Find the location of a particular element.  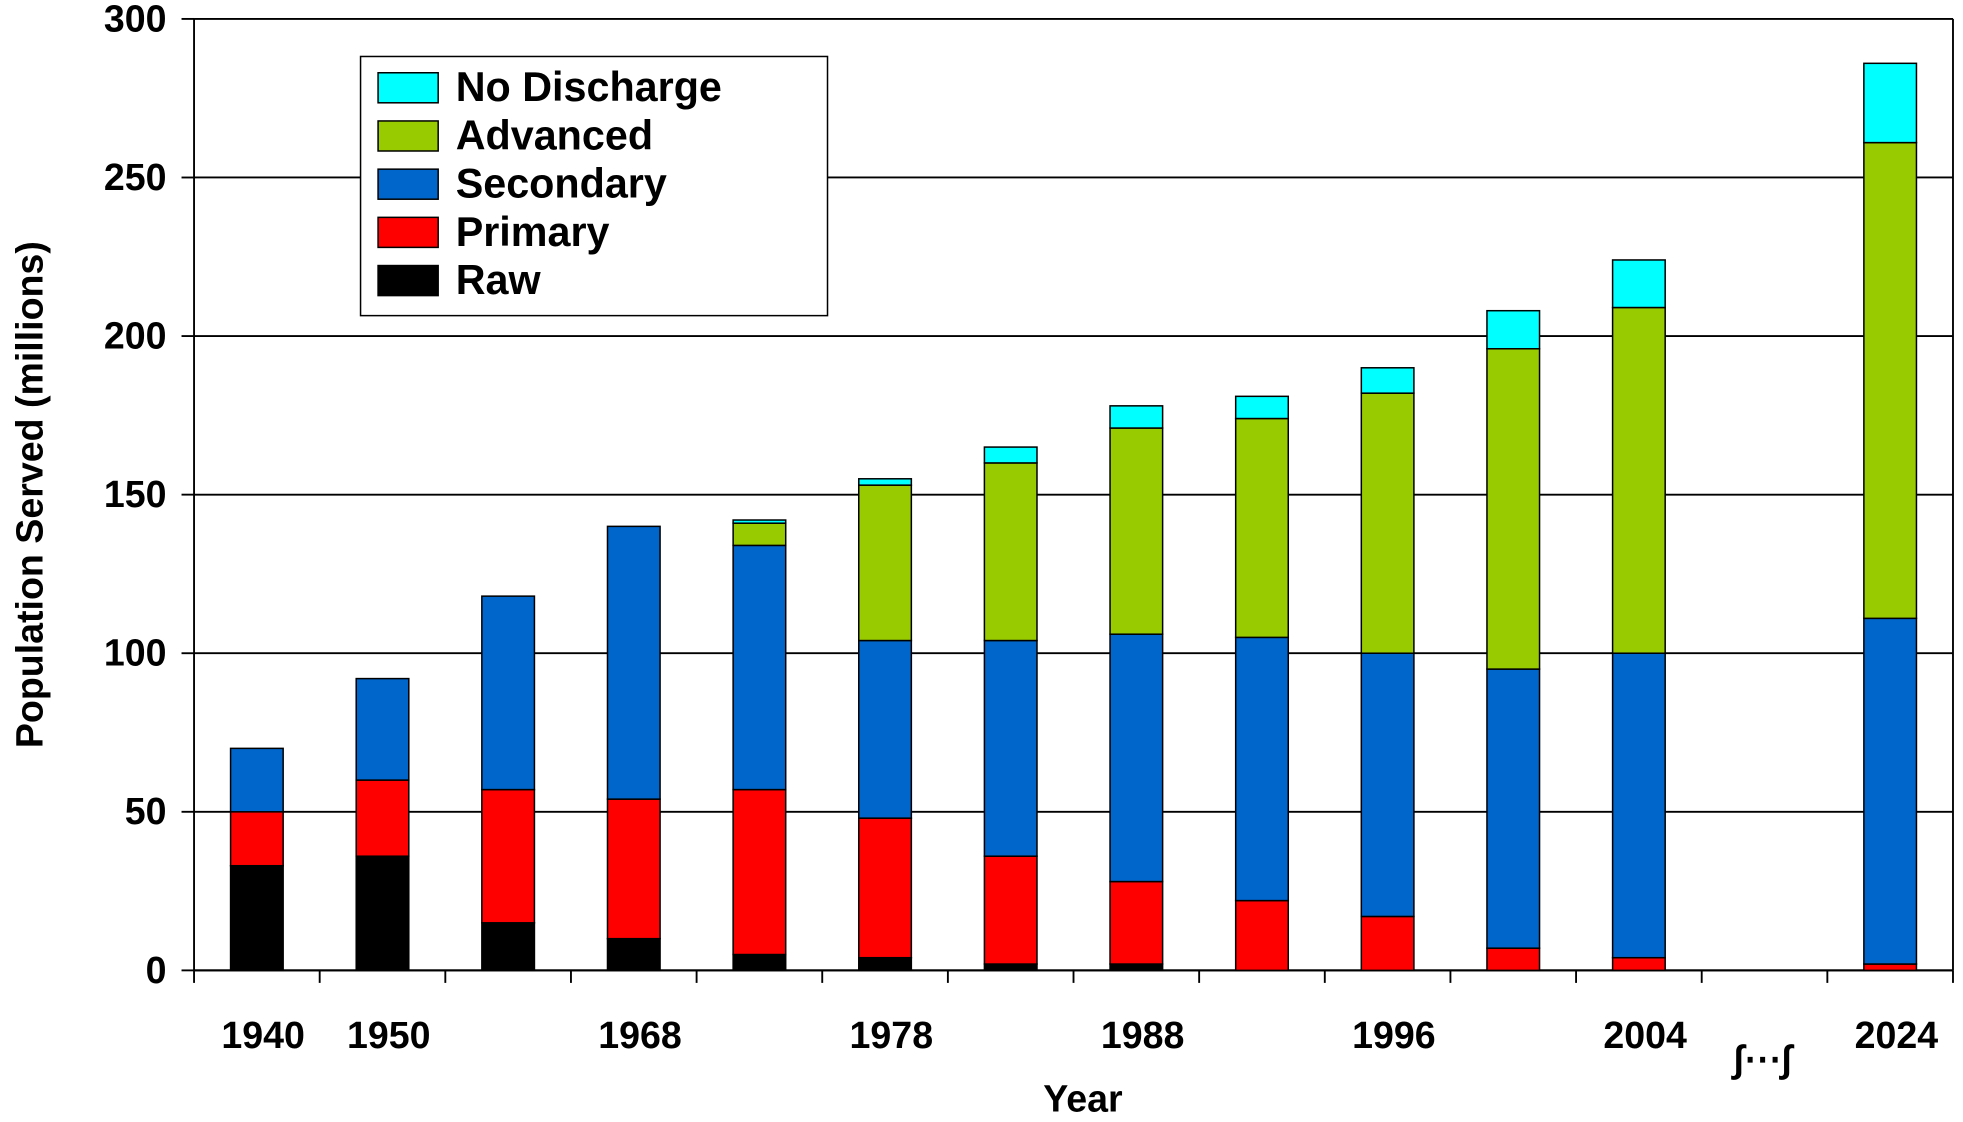

y-tick-label: 100 is located at coordinates (135, 653).